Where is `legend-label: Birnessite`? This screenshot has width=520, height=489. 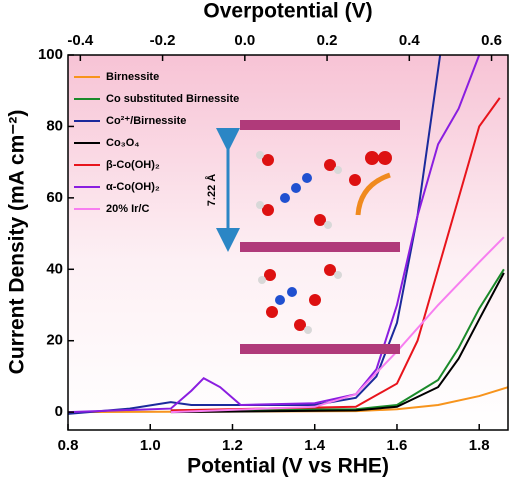 legend-label: Birnessite is located at coordinates (132, 77).